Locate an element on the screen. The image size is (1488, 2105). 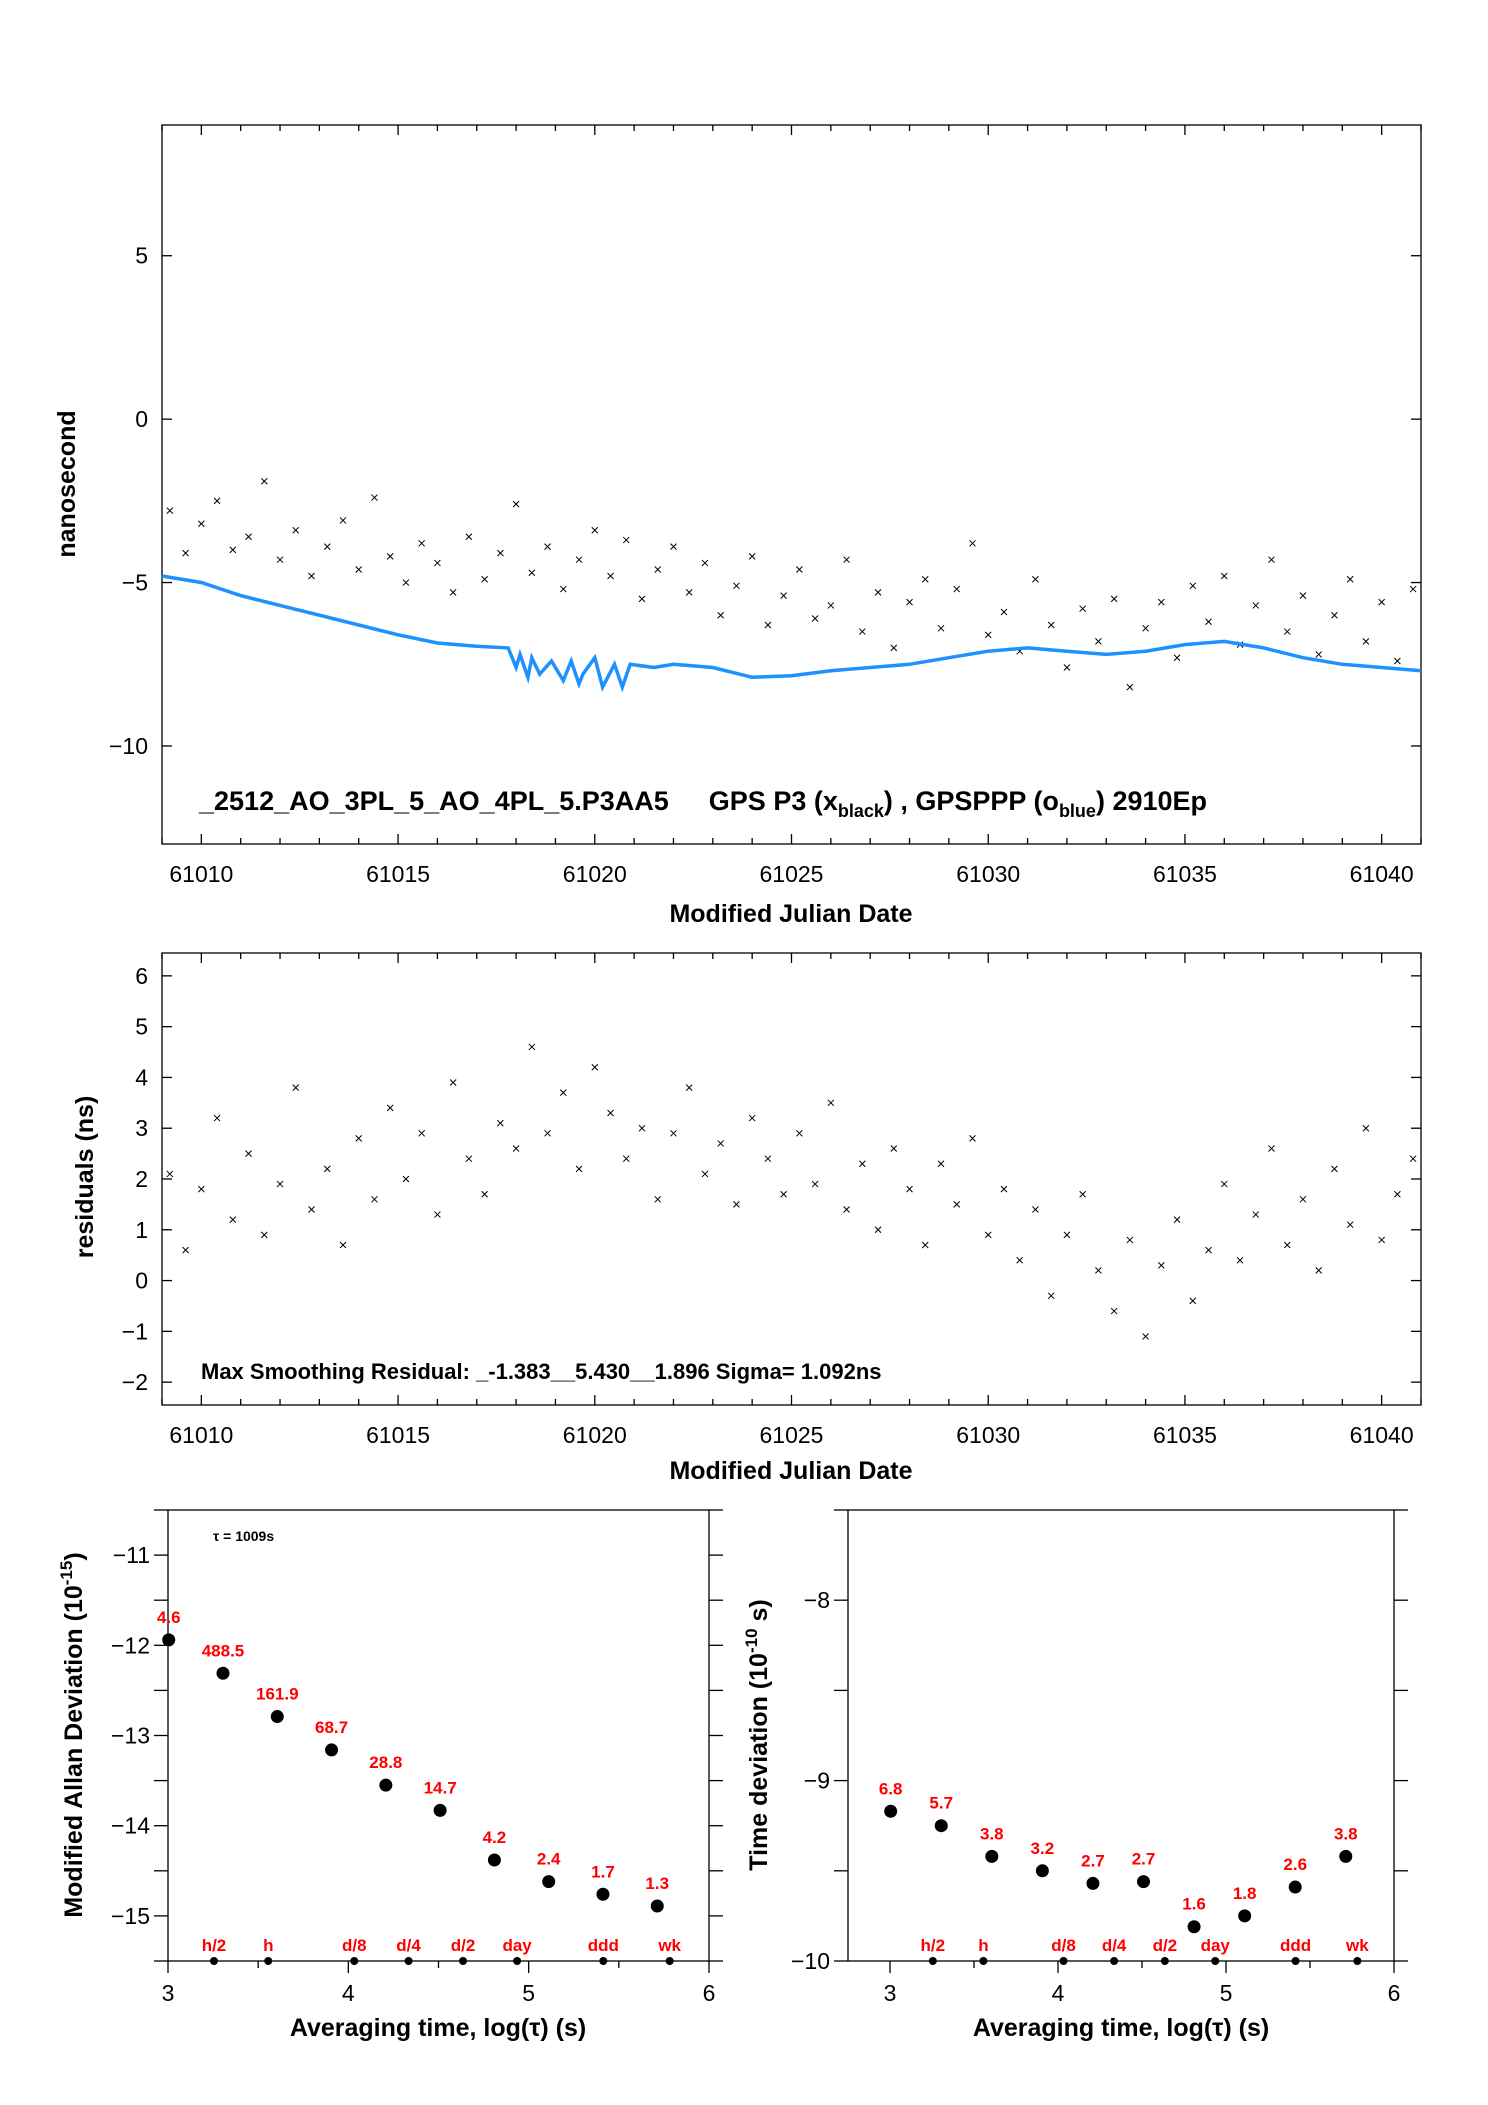
plot-frame is located at coordinates (438, 1735).